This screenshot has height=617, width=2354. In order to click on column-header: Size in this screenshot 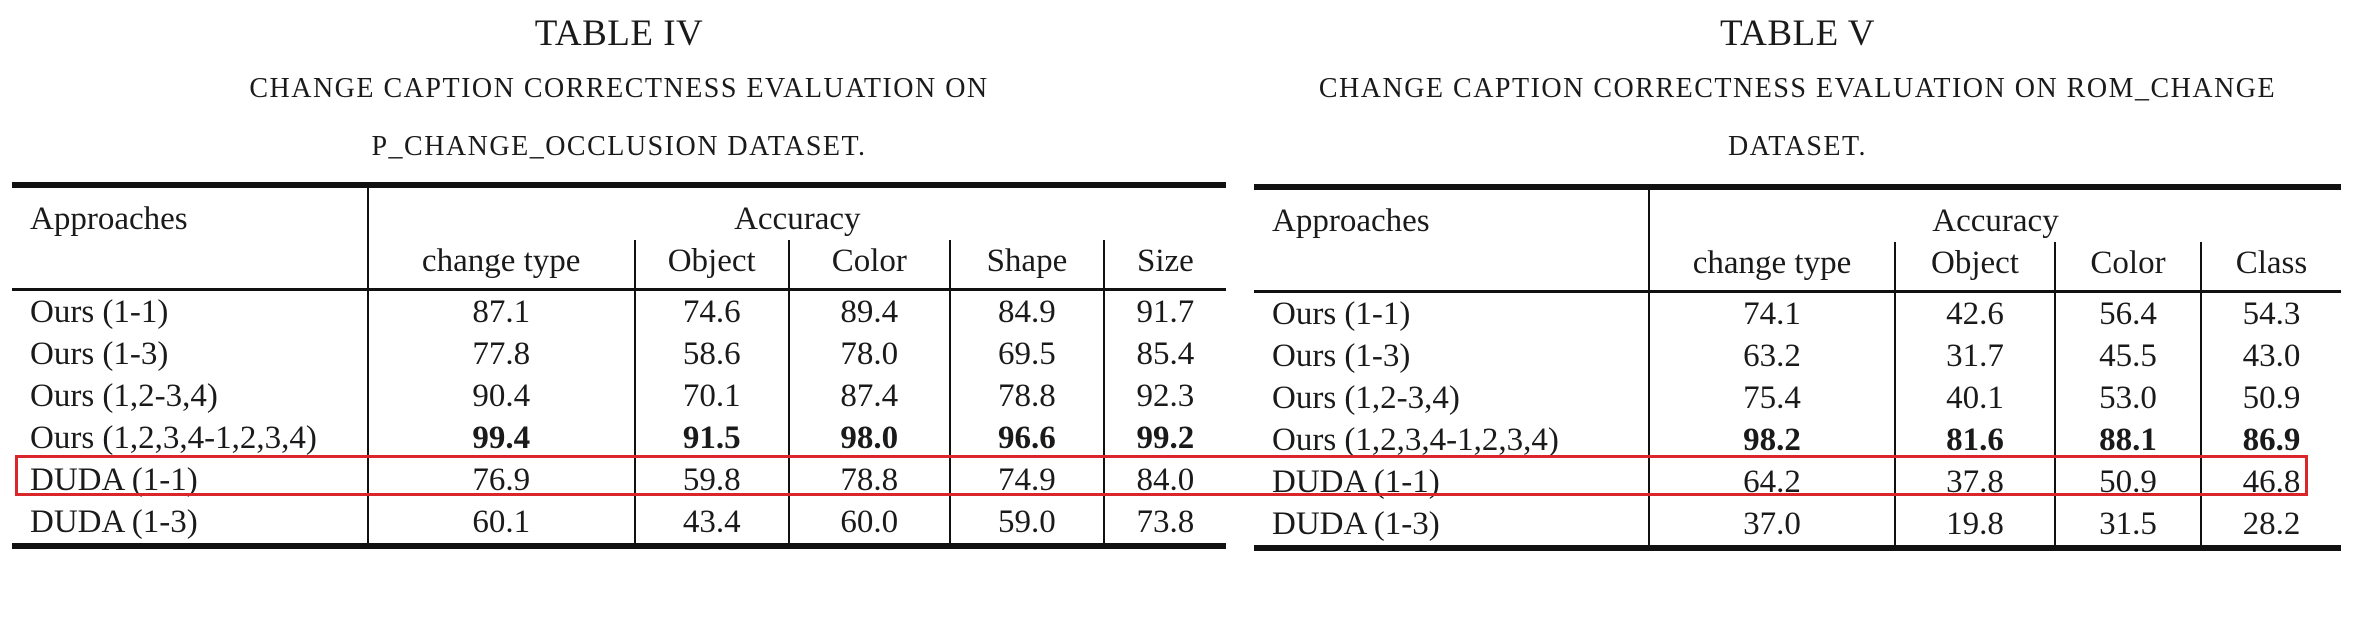, I will do `click(1164, 265)`.